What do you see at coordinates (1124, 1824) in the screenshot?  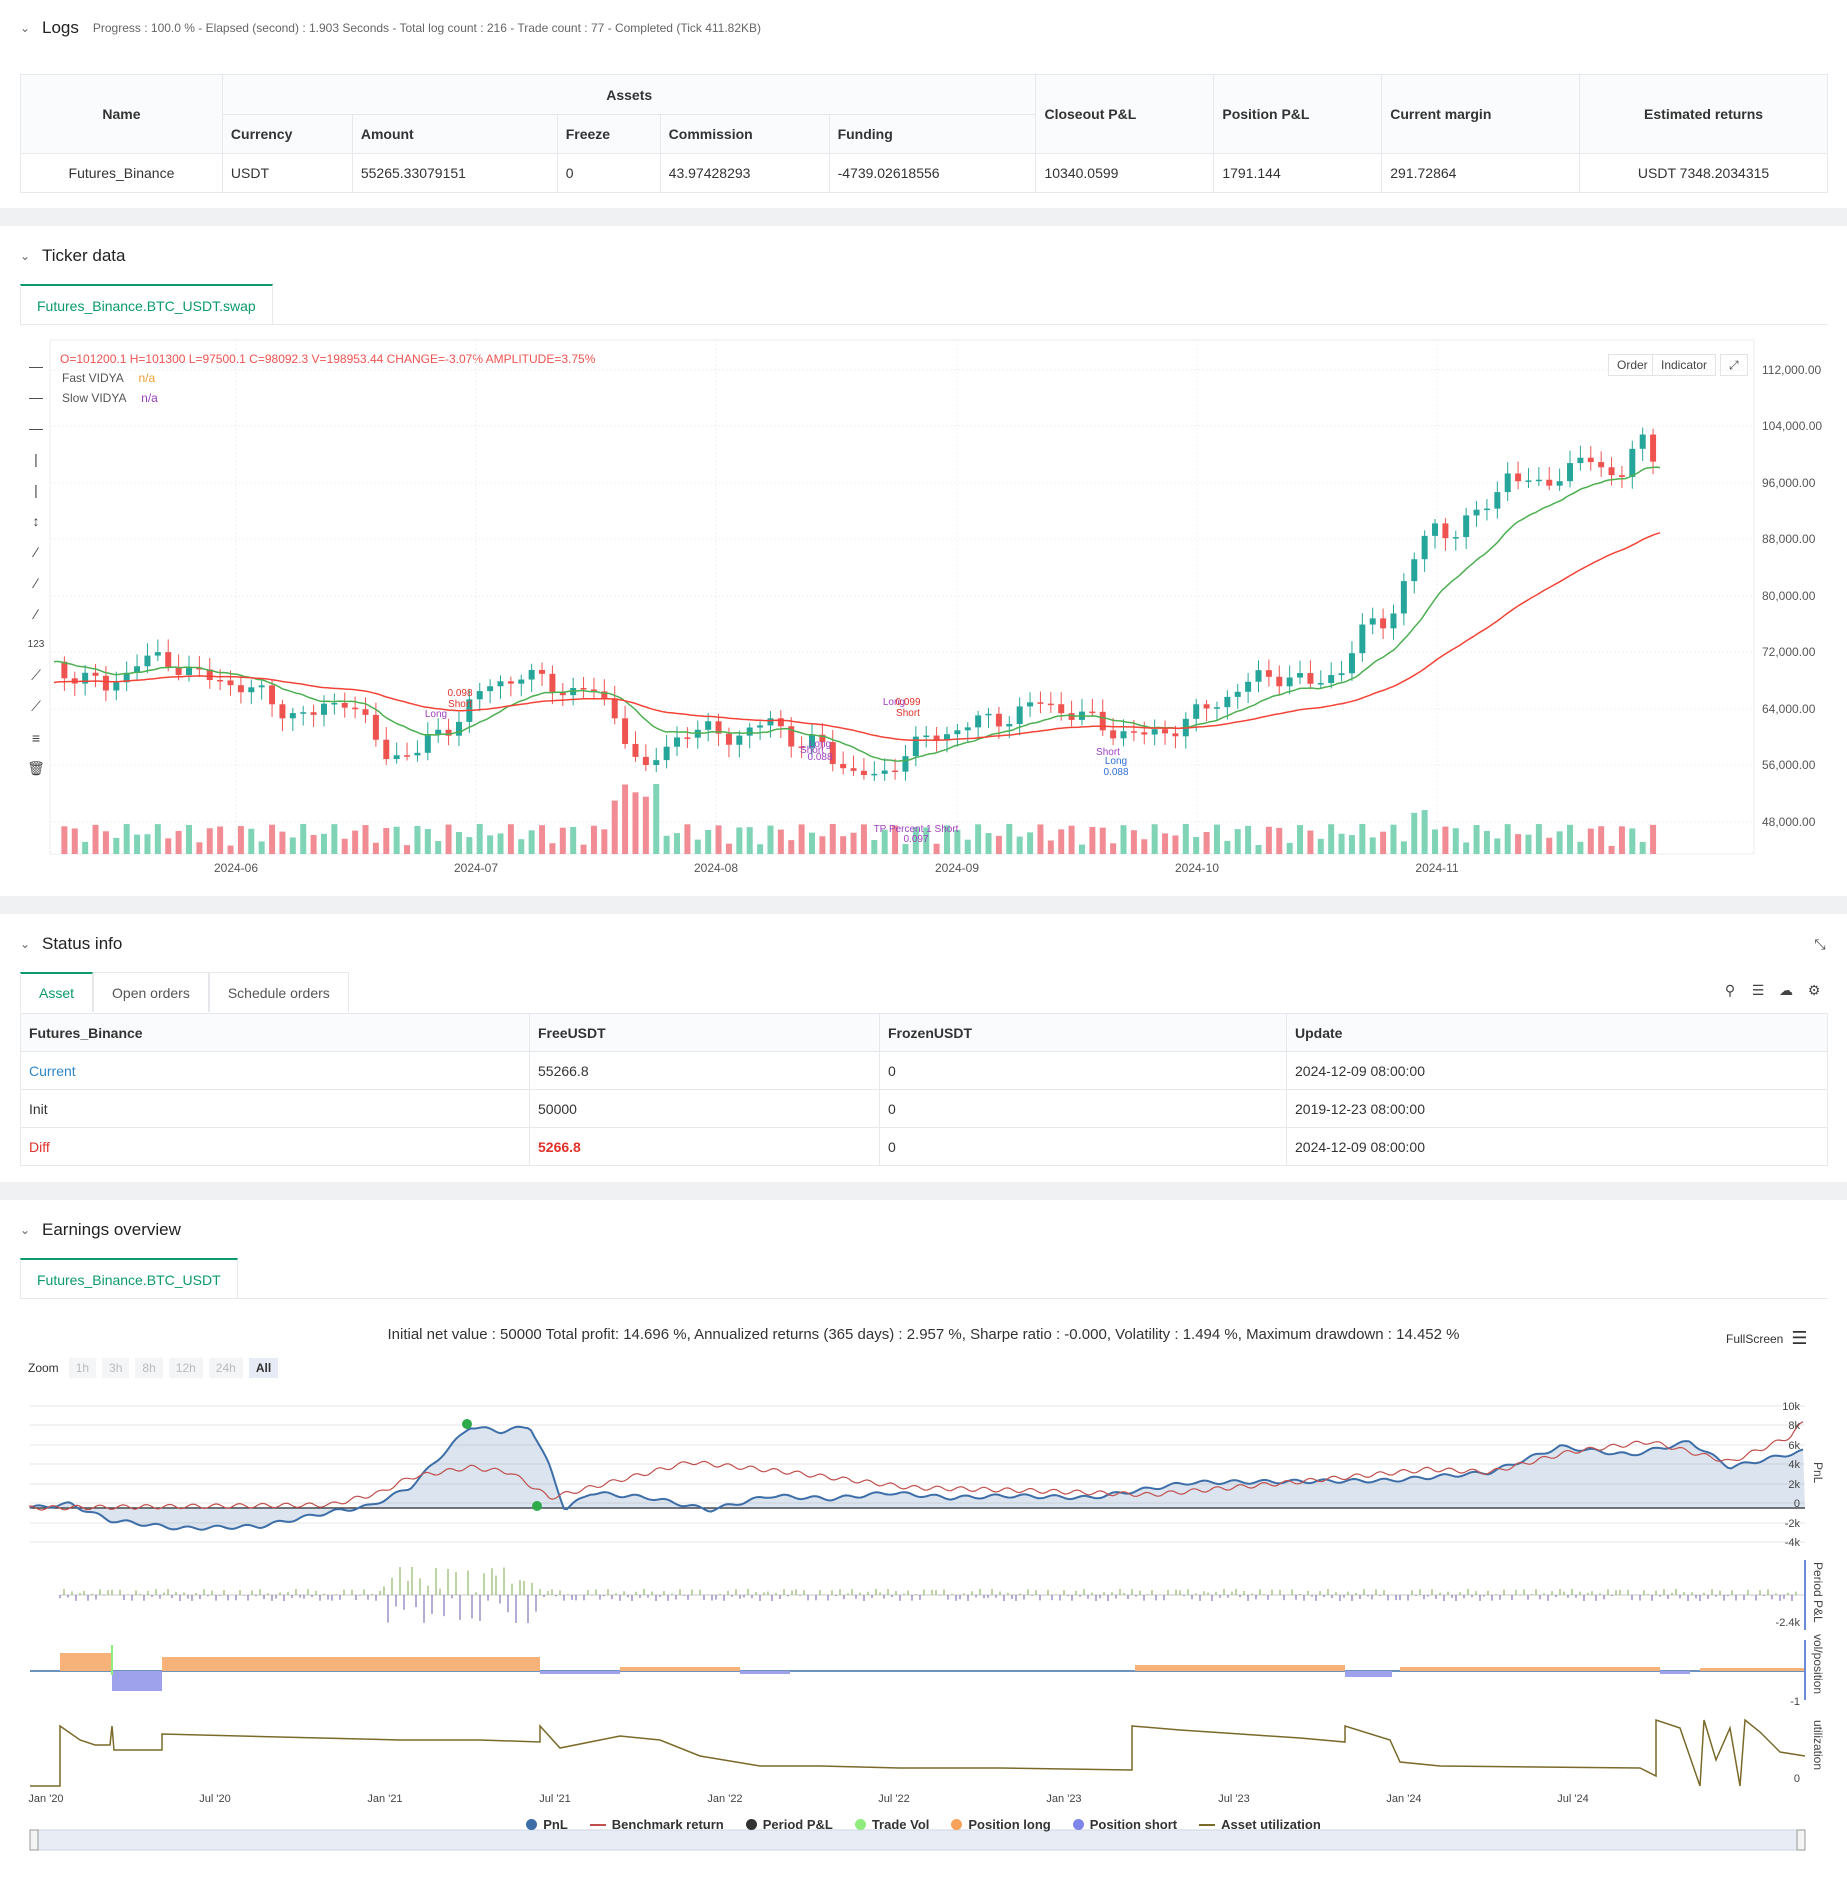 I see `legend-item: Position short` at bounding box center [1124, 1824].